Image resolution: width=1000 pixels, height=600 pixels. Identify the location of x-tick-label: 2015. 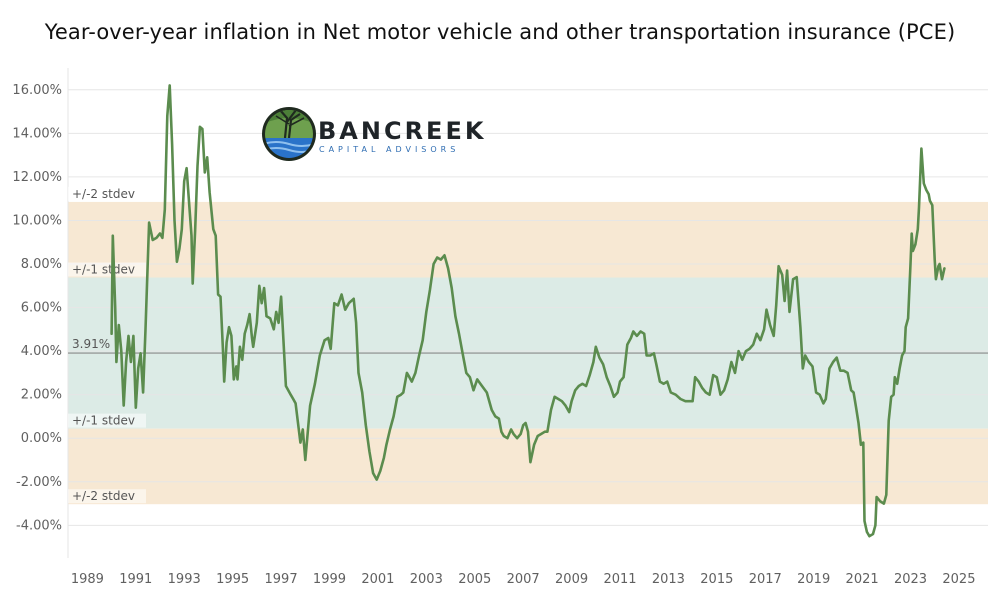
(716, 579).